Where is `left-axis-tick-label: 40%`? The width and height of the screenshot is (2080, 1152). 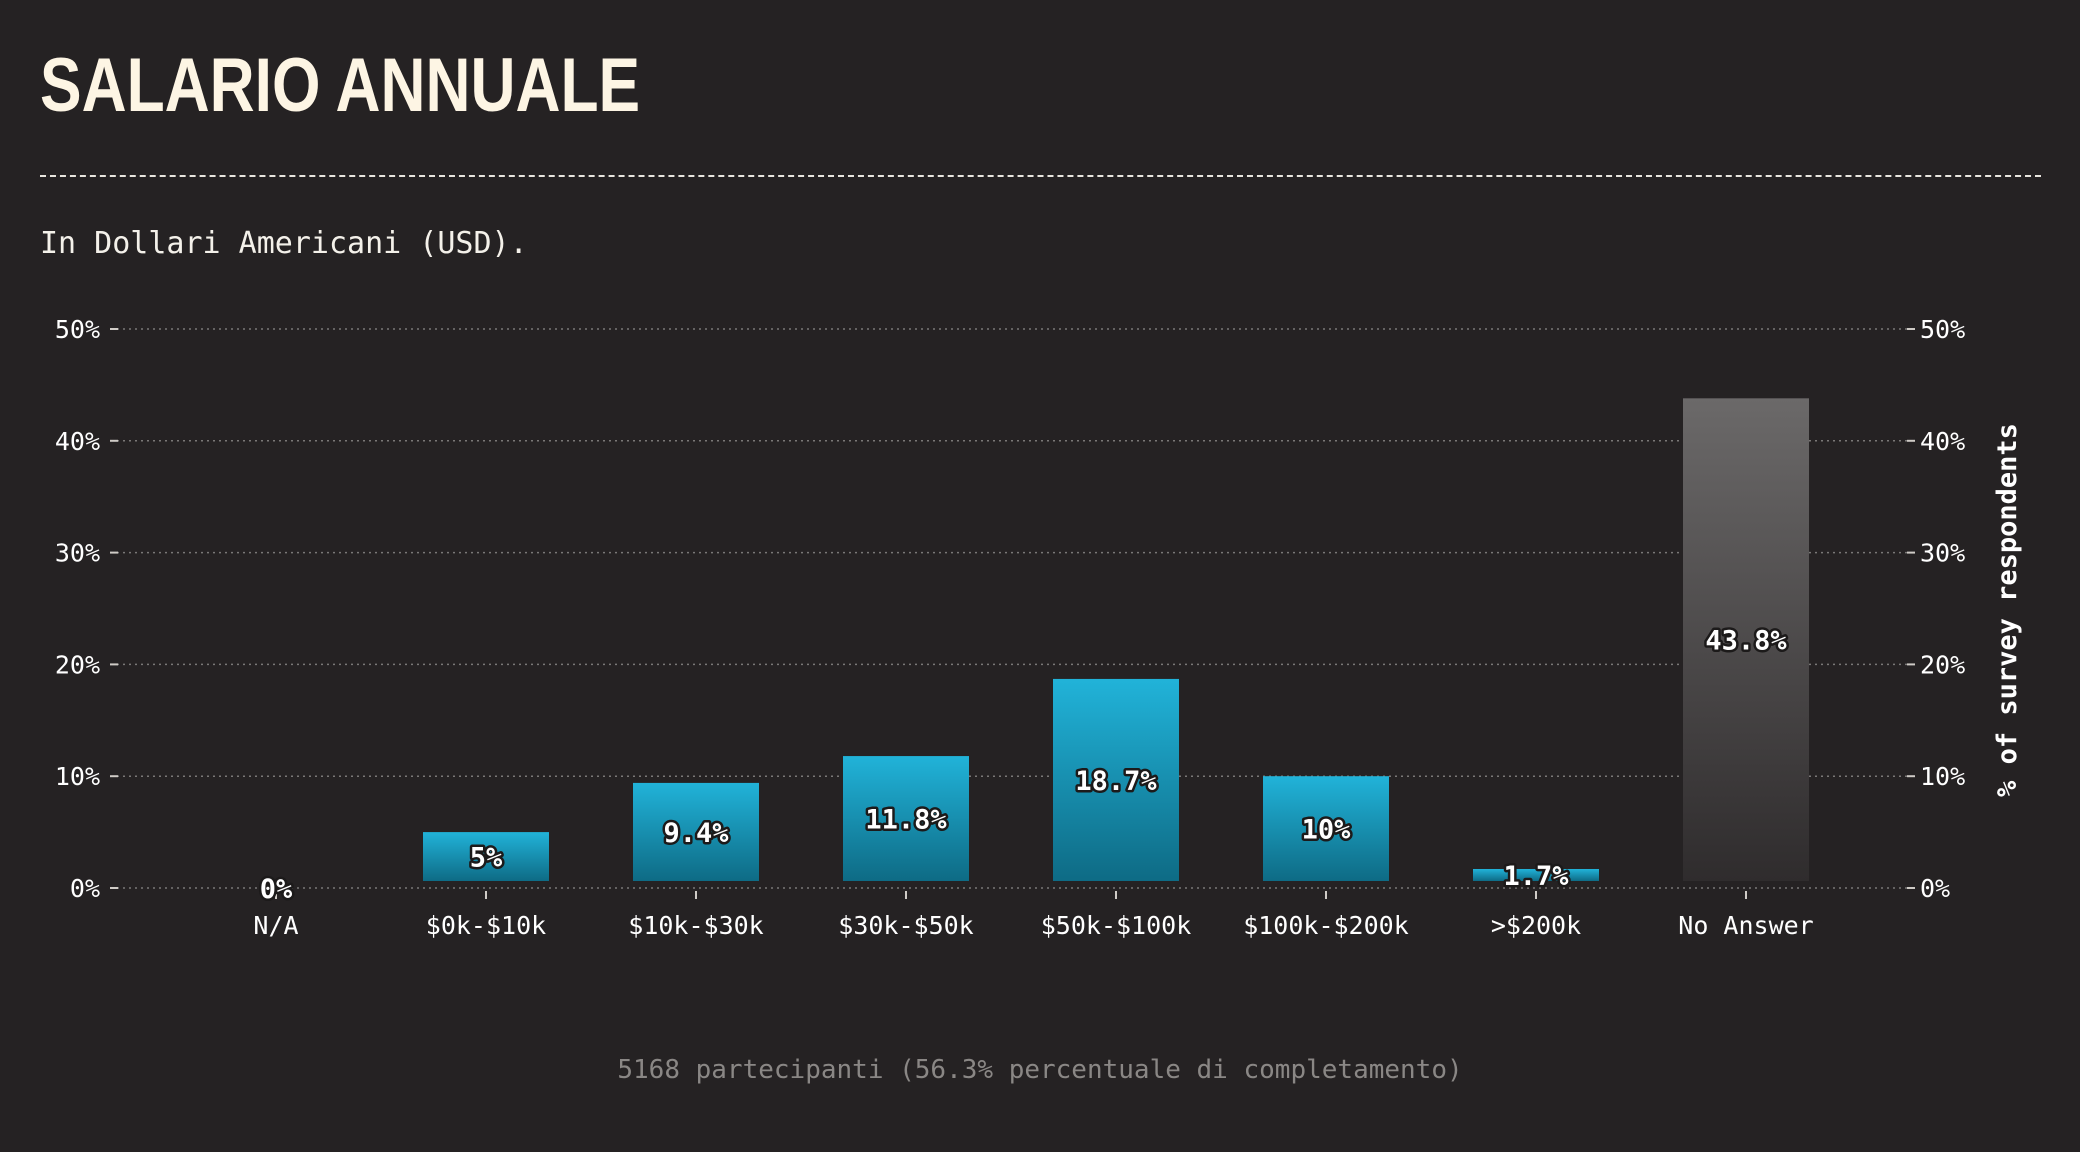 left-axis-tick-label: 40% is located at coordinates (77, 441).